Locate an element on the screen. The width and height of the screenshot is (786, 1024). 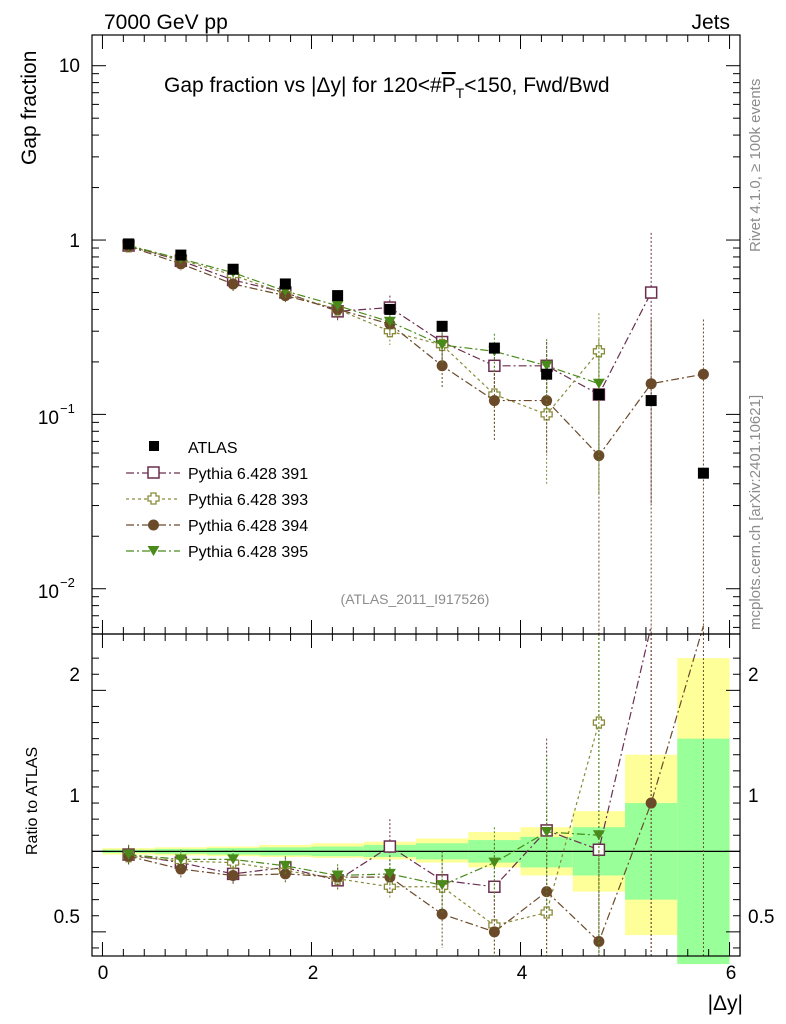
ytick-exp-1e-1: −1 is located at coordinates (67, 408).